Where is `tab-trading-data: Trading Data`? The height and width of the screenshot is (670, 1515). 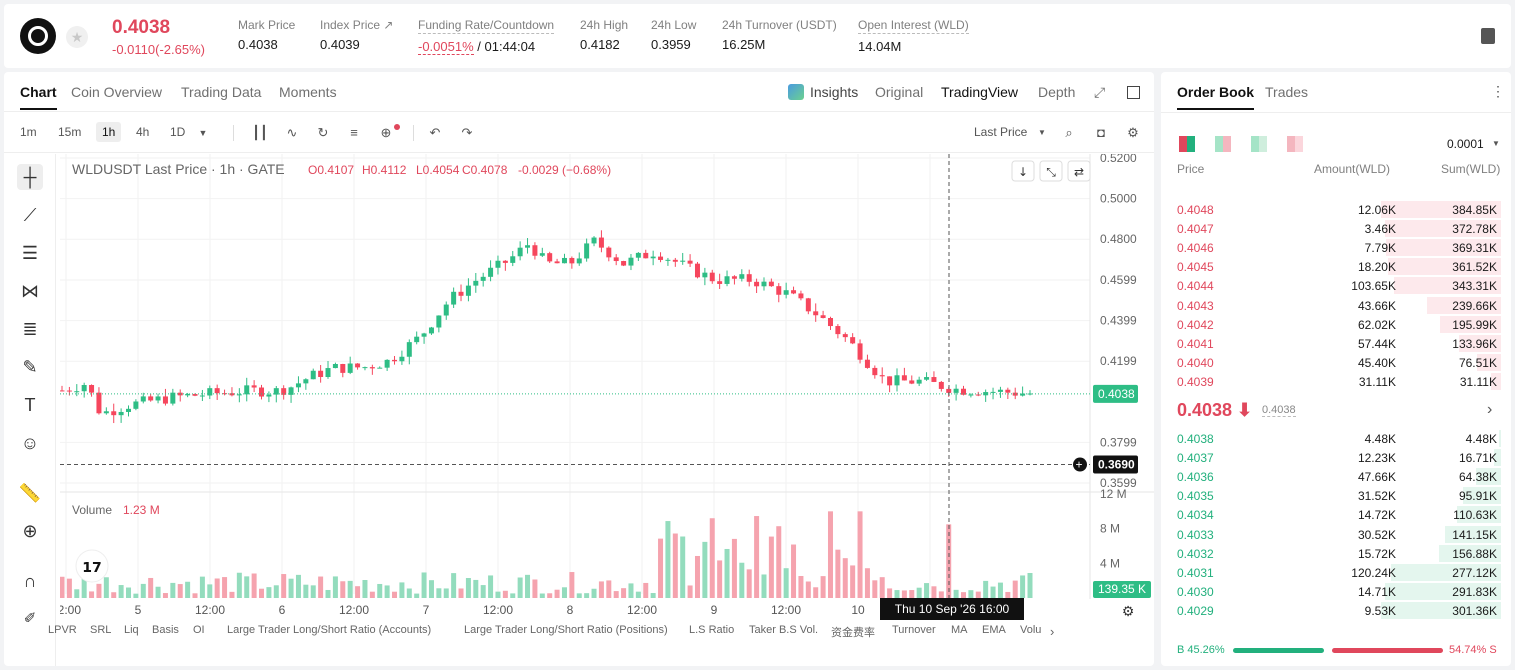 tab-trading-data: Trading Data is located at coordinates (221, 92).